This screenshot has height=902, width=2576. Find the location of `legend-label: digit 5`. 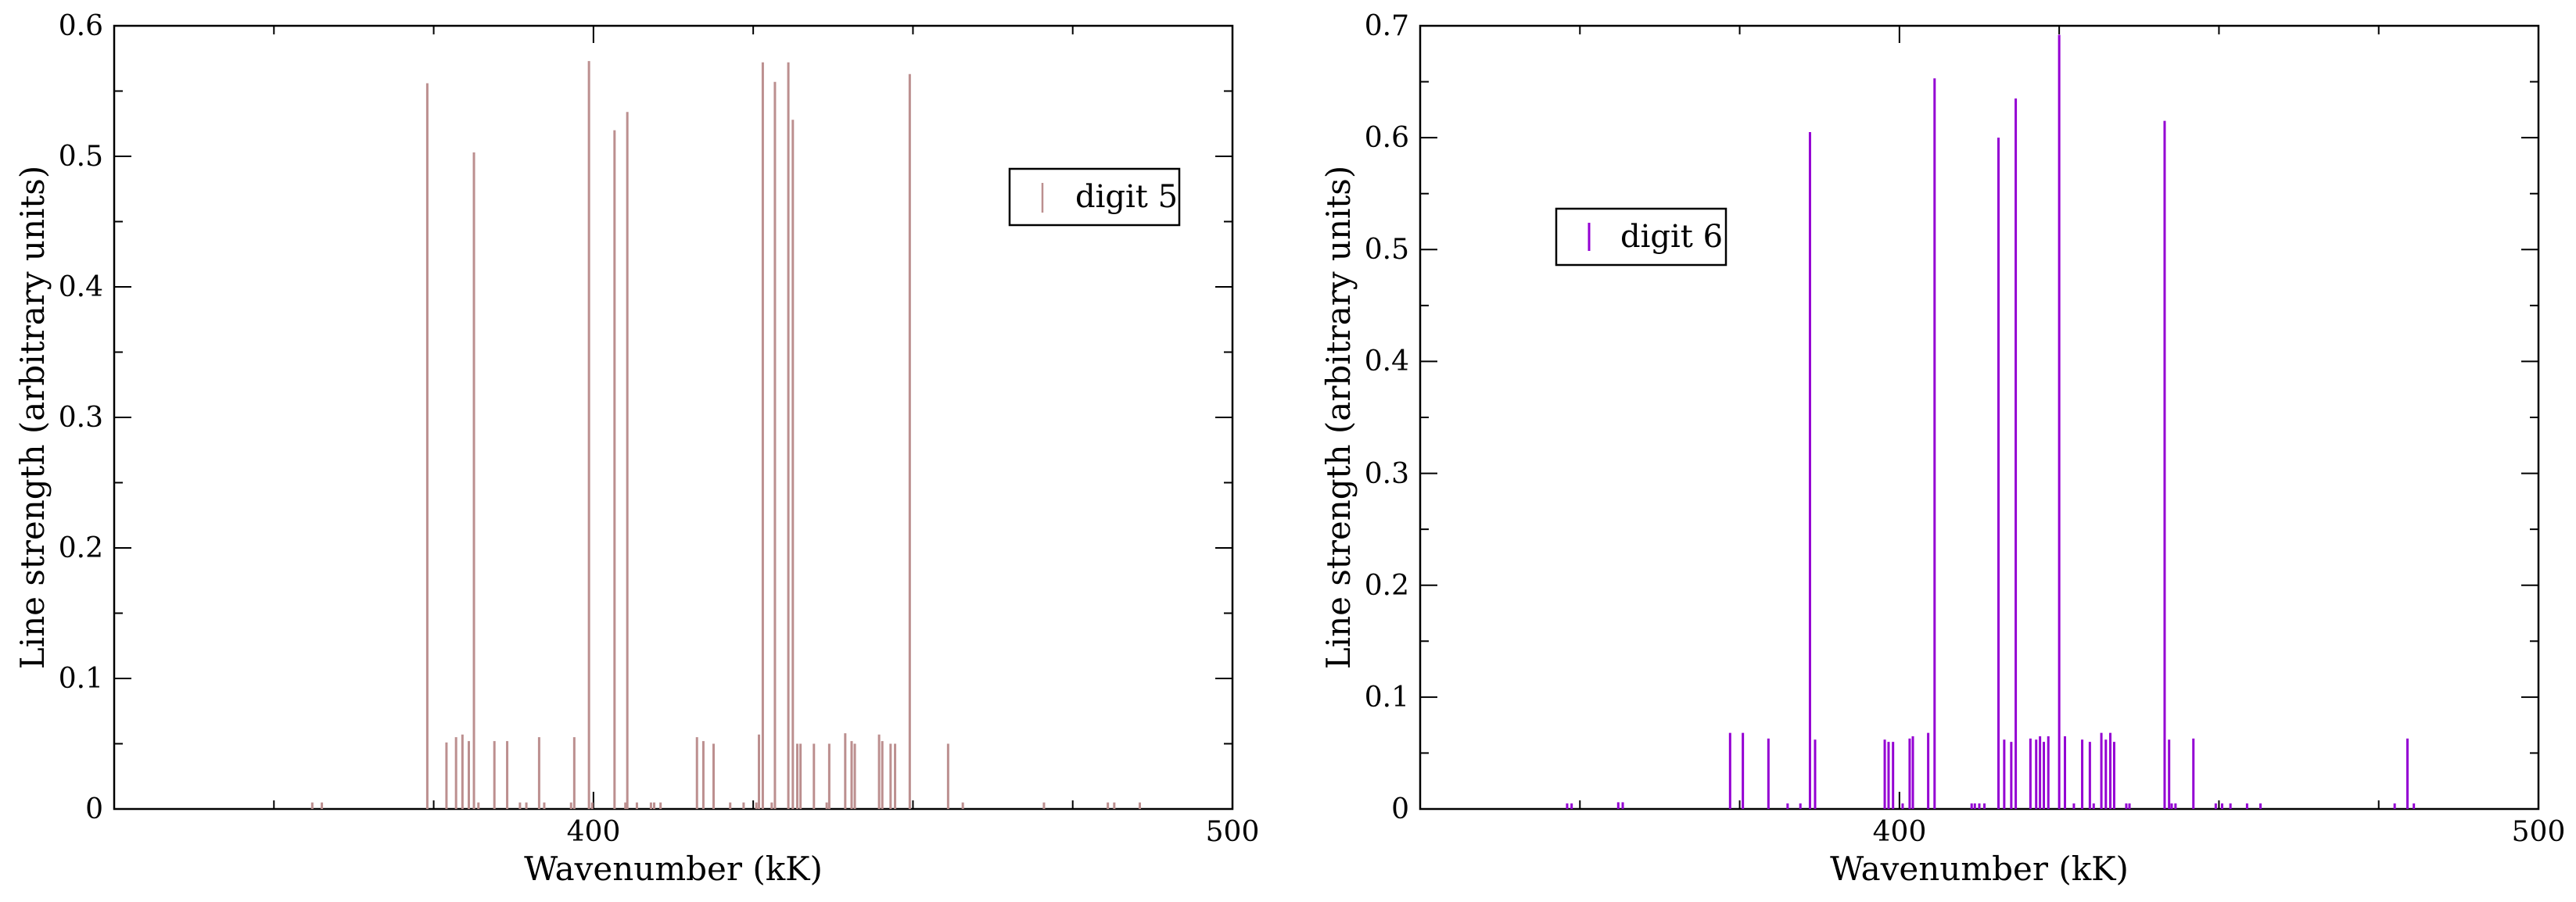

legend-label: digit 5 is located at coordinates (1126, 197).